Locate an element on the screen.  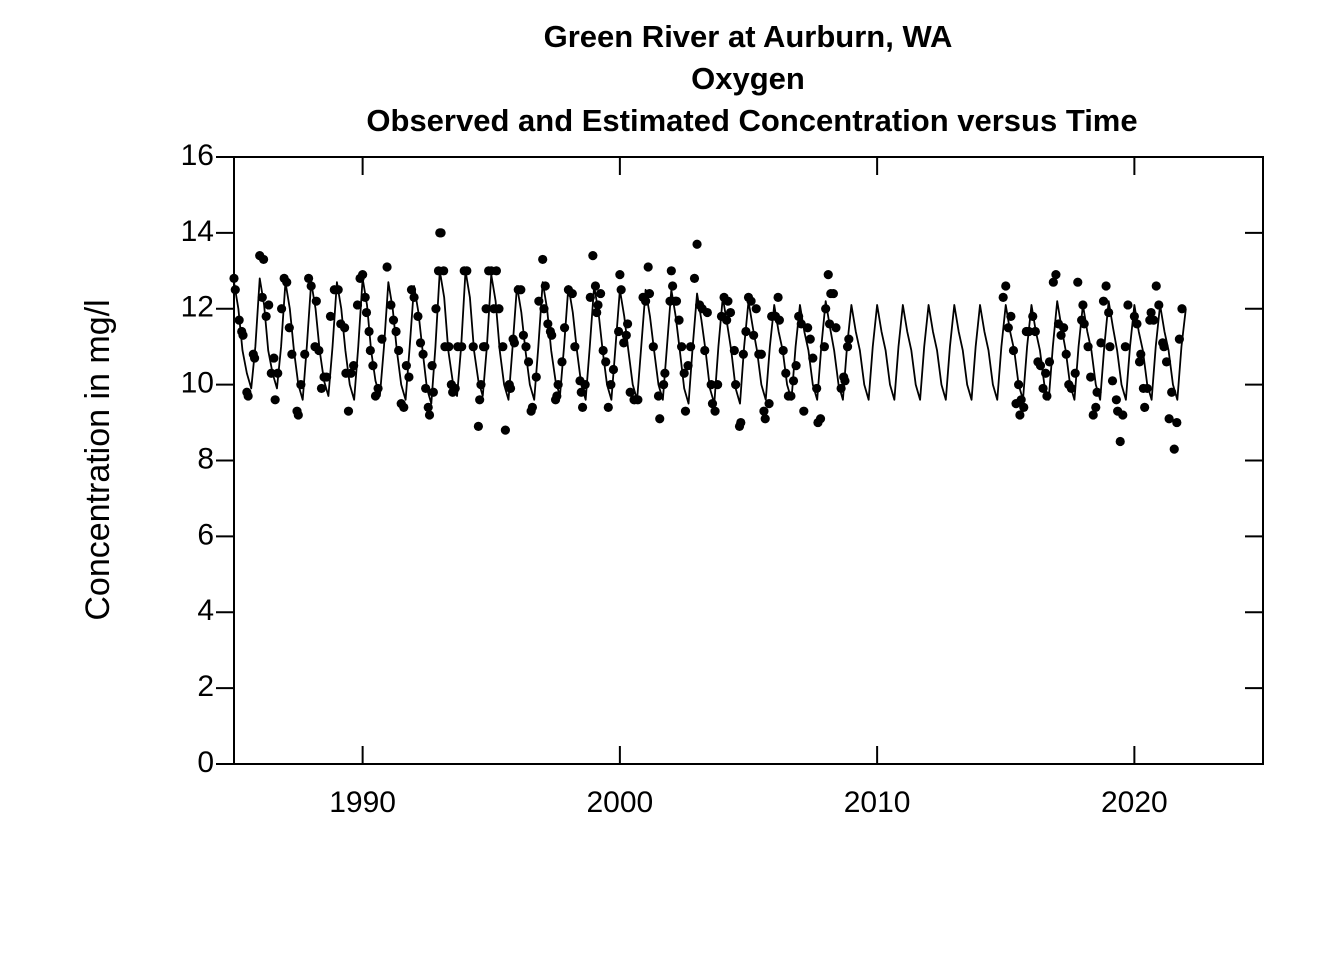
y-tick-label: 0 is located at coordinates (205, 762).